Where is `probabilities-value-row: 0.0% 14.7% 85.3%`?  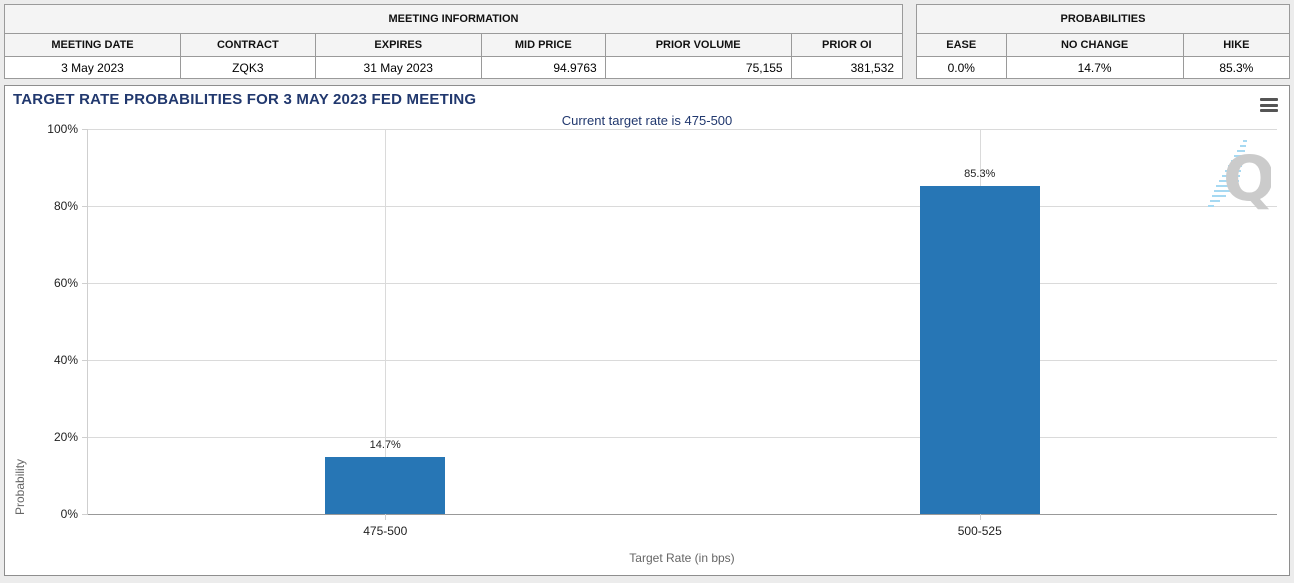 probabilities-value-row: 0.0% 14.7% 85.3% is located at coordinates (1103, 67).